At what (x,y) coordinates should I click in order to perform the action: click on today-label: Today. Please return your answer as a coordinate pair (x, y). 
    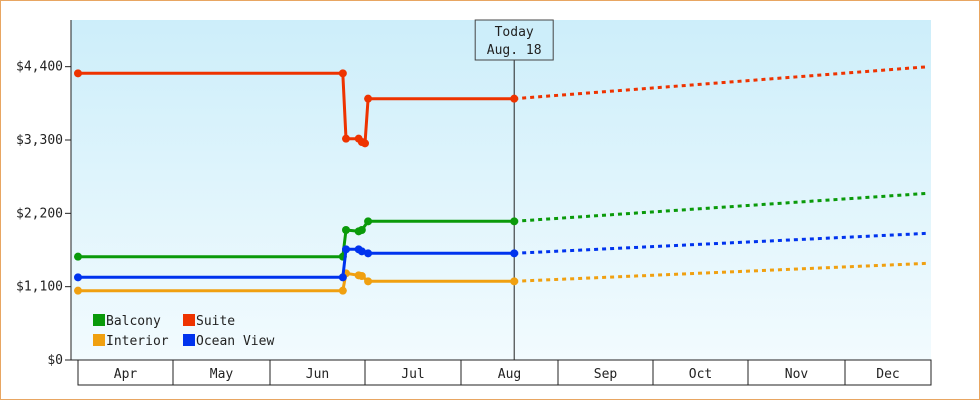
    Looking at the image, I should click on (514, 32).